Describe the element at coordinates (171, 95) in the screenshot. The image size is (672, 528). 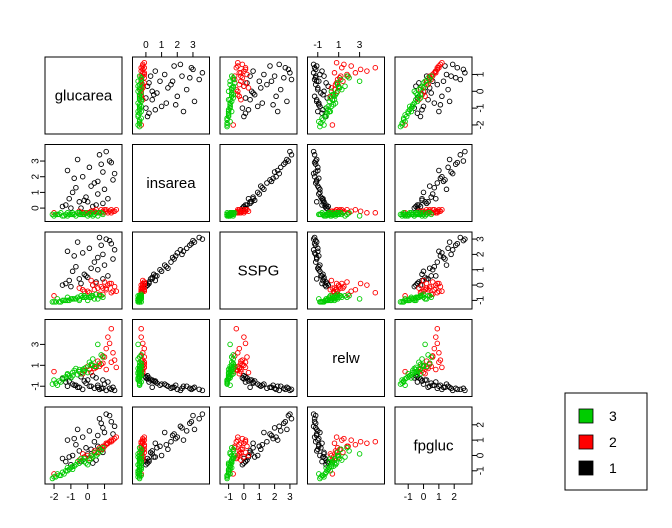
I see `panel-frame` at that location.